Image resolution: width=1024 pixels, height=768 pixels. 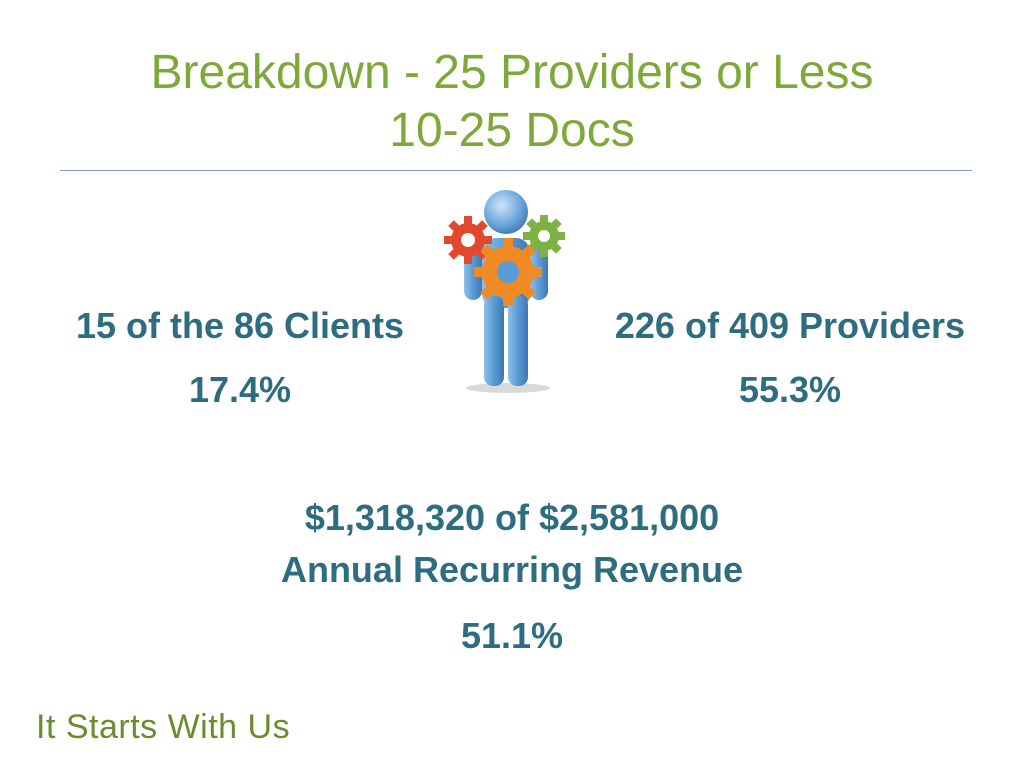 What do you see at coordinates (790, 389) in the screenshot?
I see `providers-stat-percent: 55.3%` at bounding box center [790, 389].